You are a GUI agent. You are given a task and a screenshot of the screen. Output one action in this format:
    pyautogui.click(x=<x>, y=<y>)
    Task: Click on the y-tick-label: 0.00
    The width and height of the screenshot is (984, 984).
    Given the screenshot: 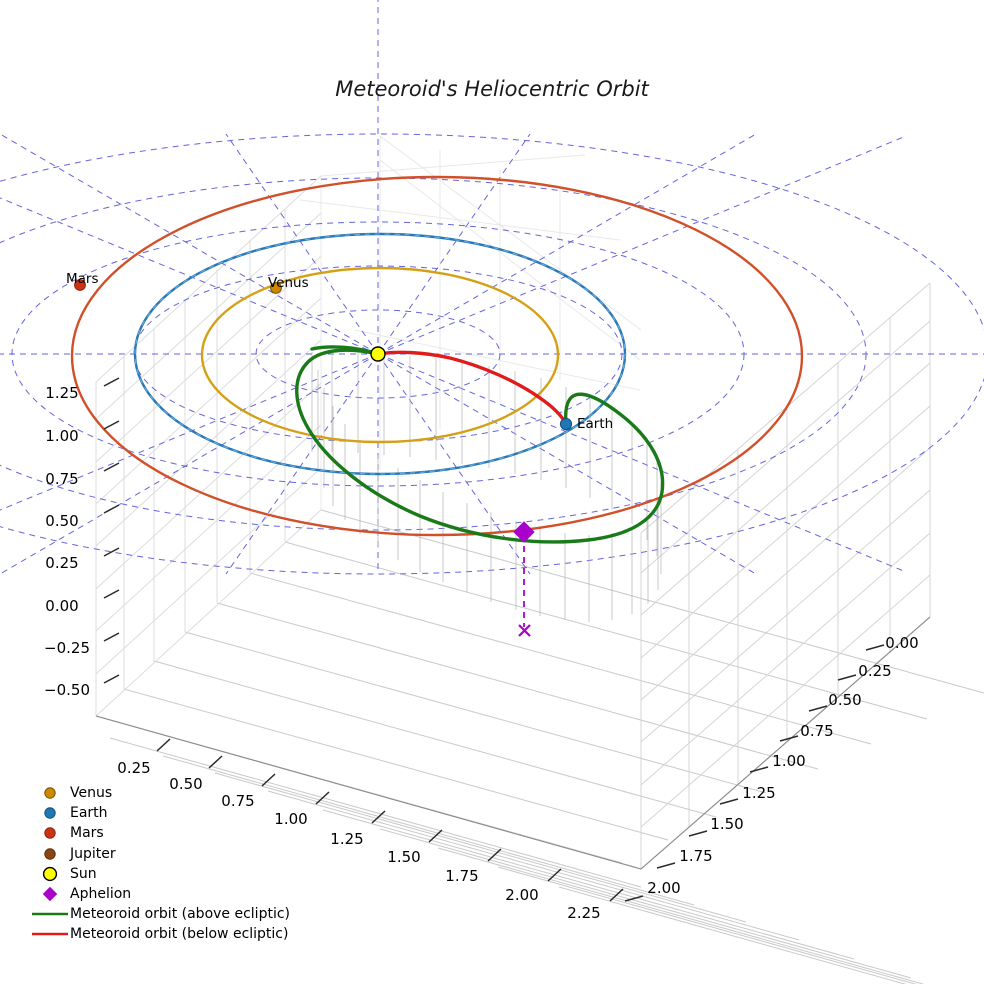 What is the action you would take?
    pyautogui.click(x=902, y=643)
    